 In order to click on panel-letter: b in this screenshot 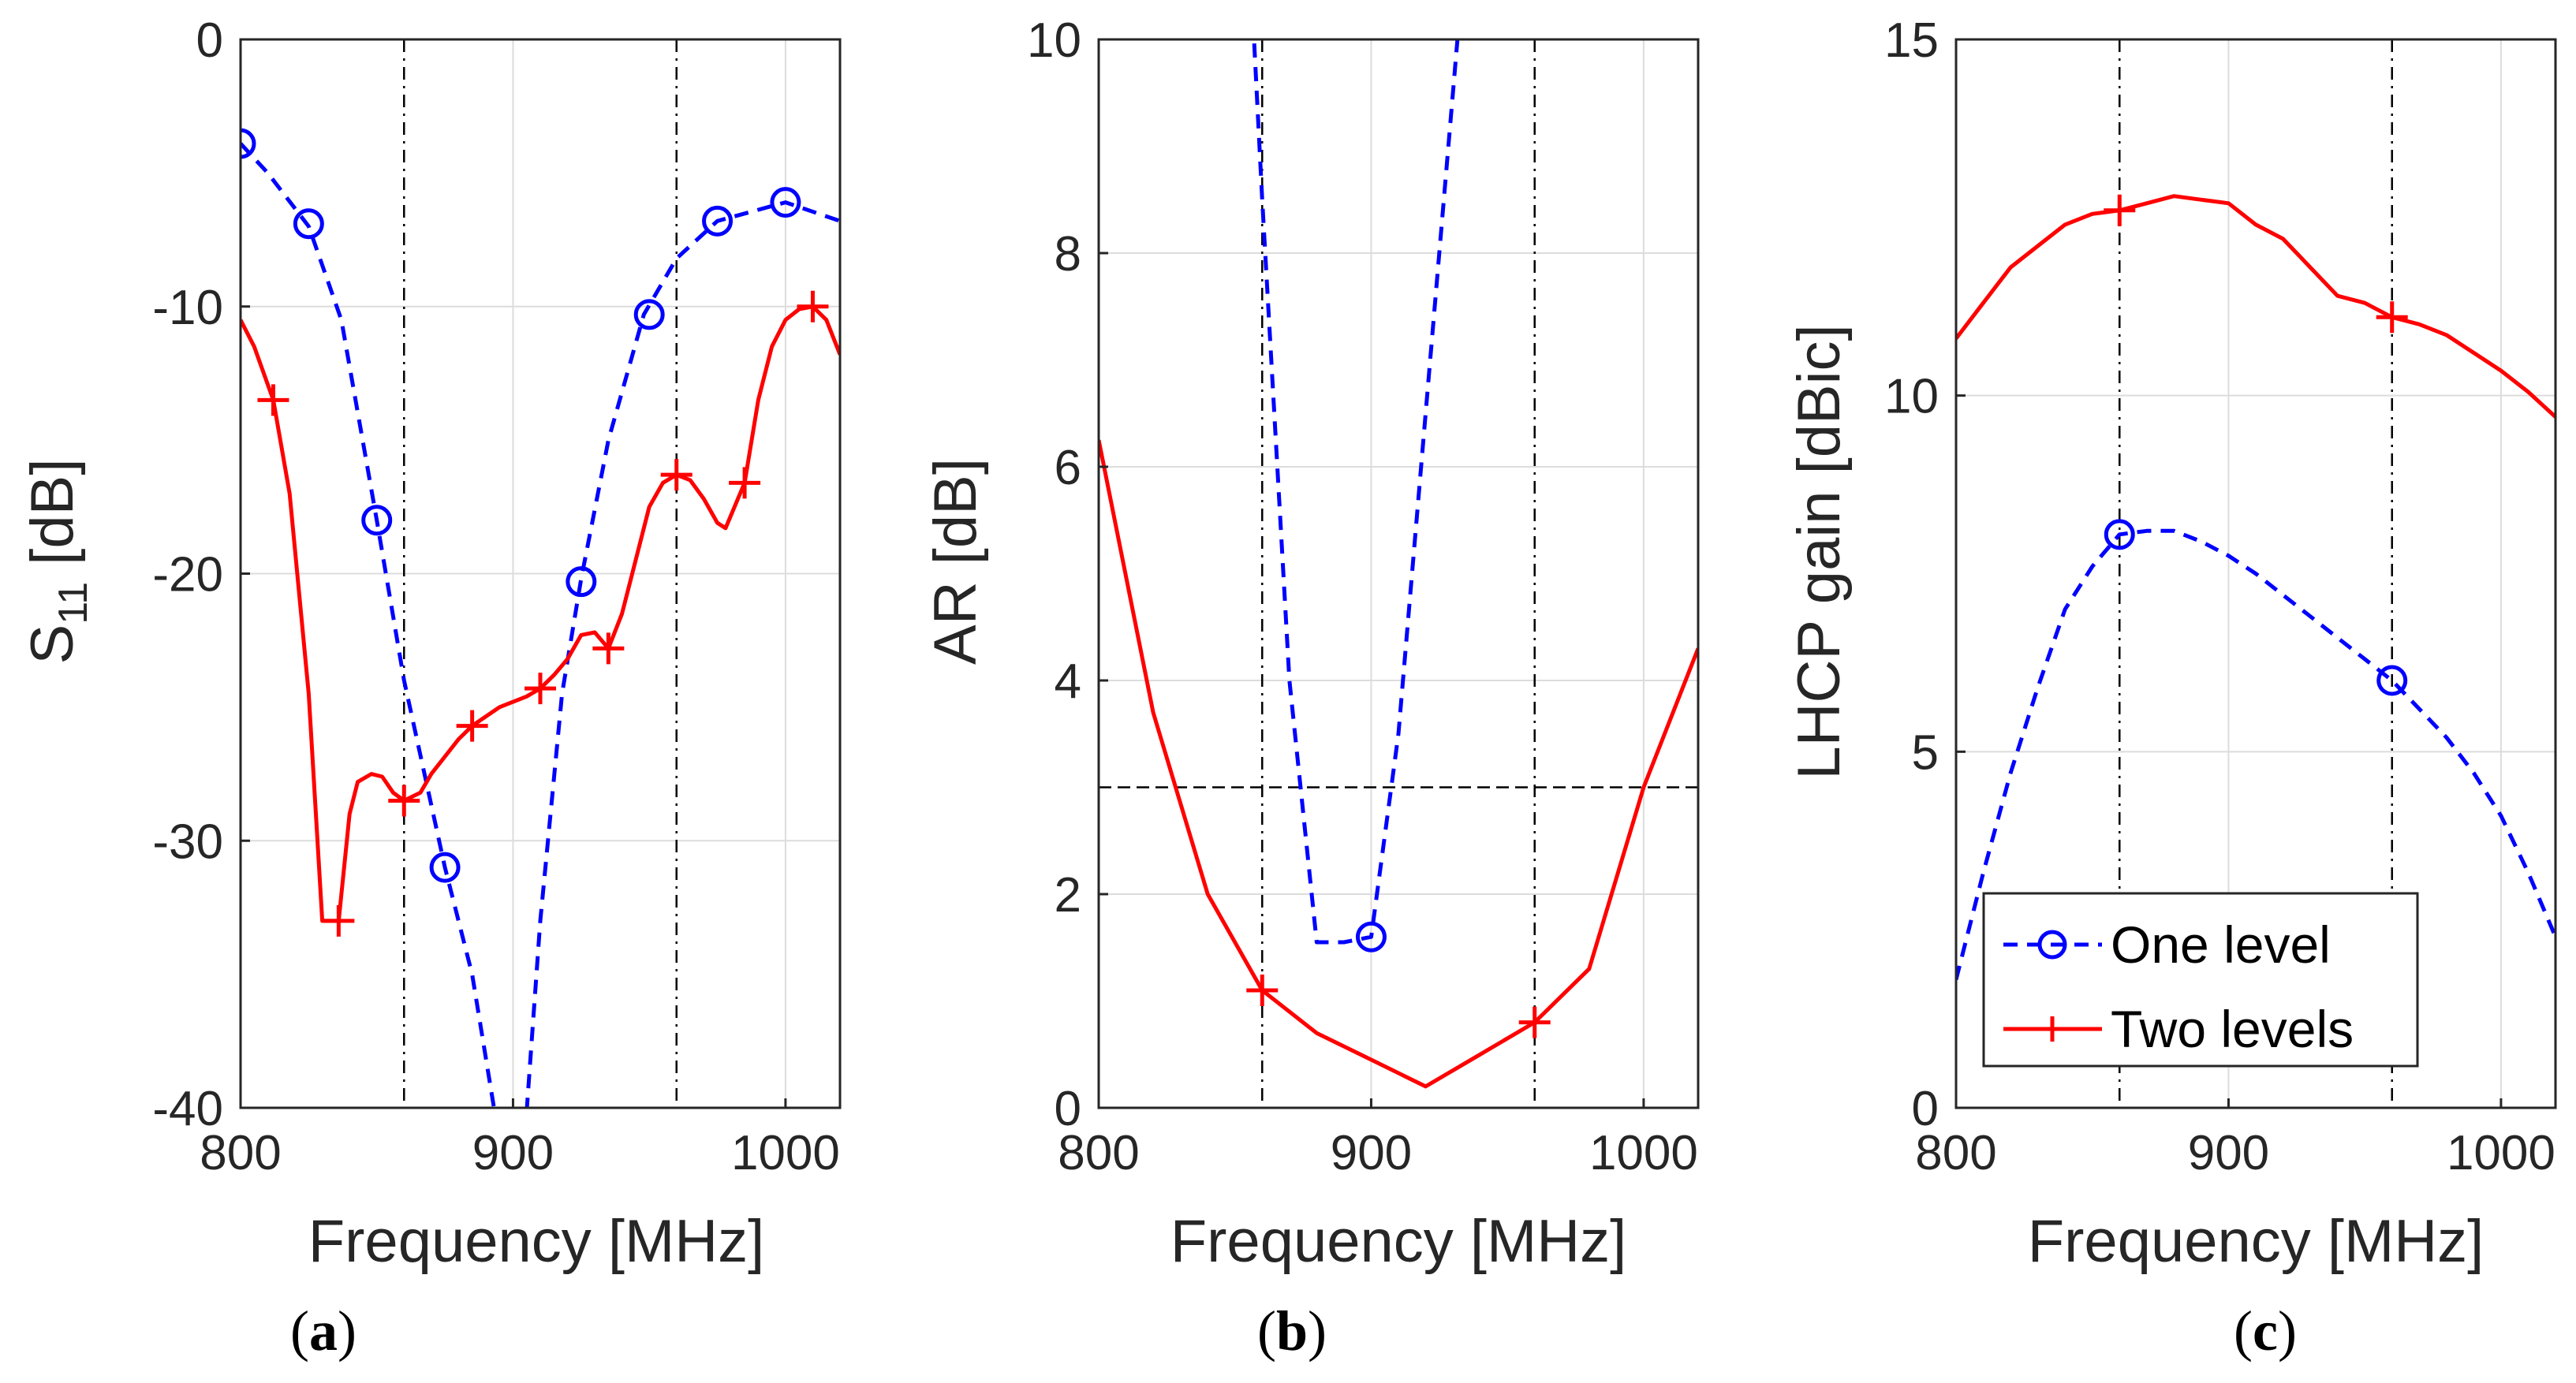, I will do `click(1292, 1330)`.